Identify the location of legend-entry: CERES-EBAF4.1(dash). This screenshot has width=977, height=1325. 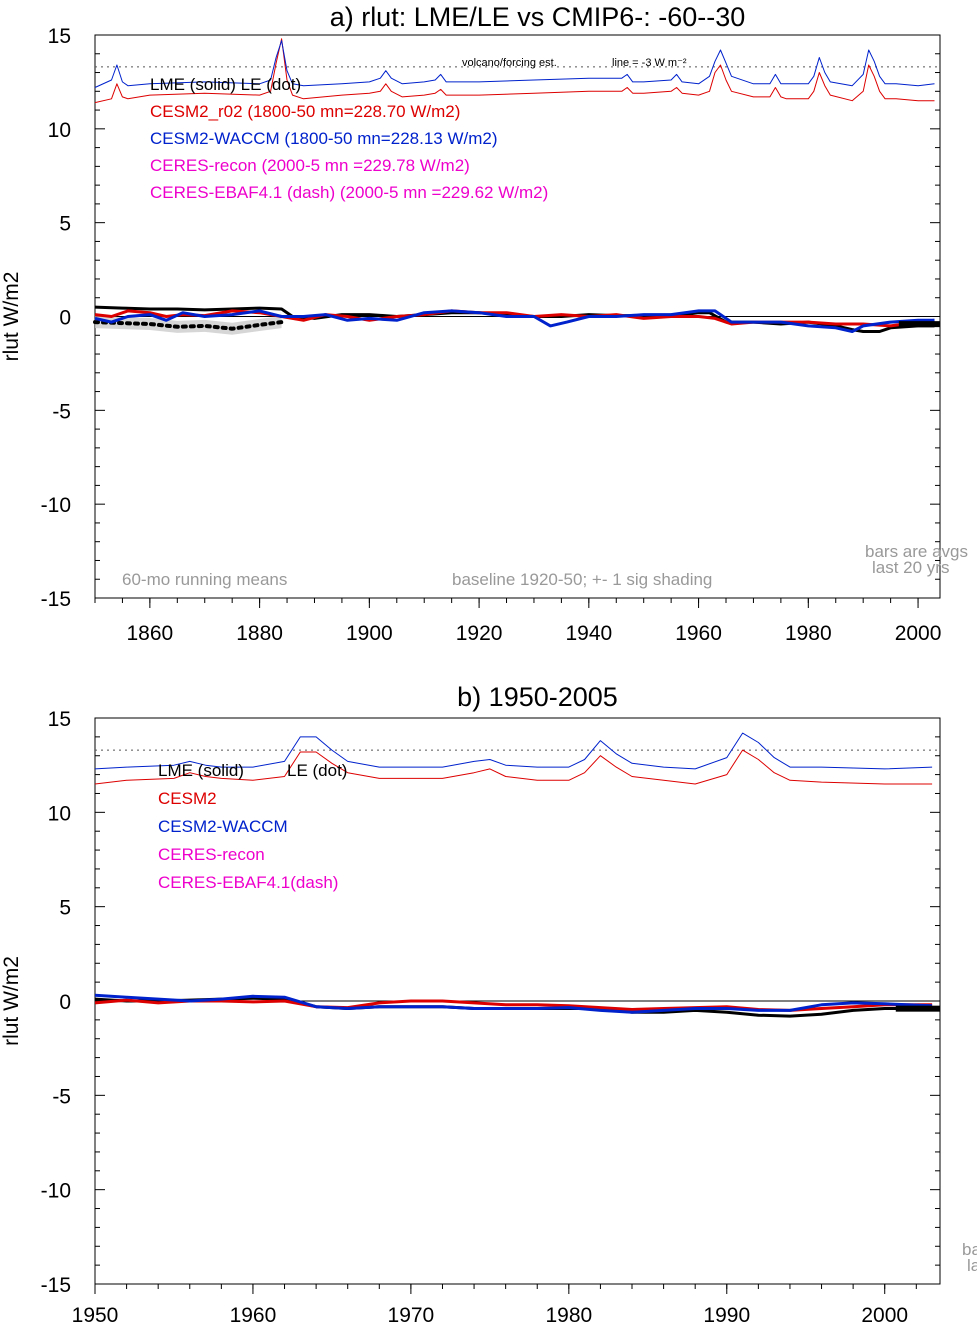
(248, 882).